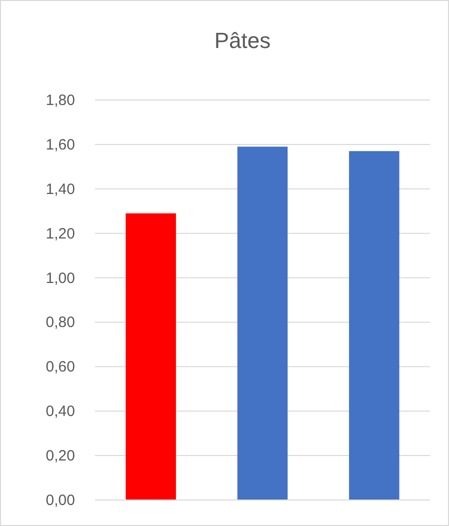 The width and height of the screenshot is (449, 526). What do you see at coordinates (60, 411) in the screenshot?
I see `y-tick-label: 0,40` at bounding box center [60, 411].